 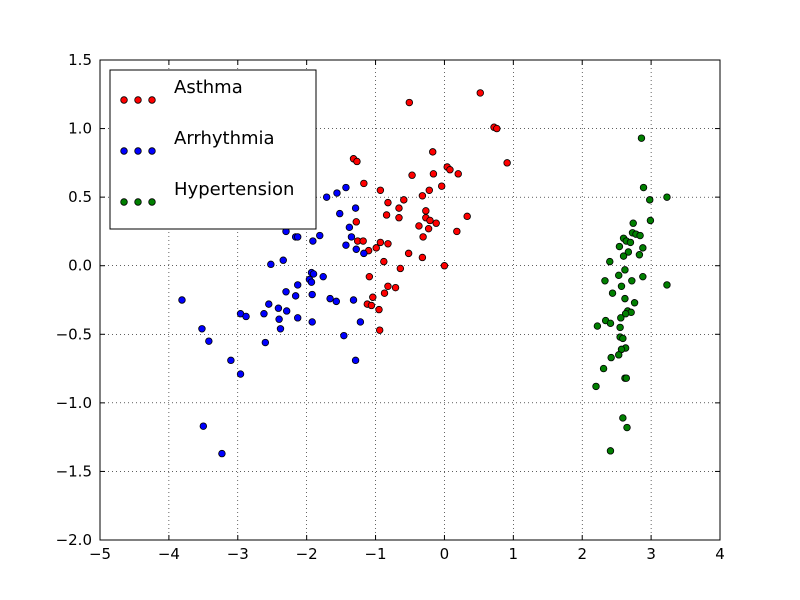 I want to click on y-tick-label: −1.0, so click(x=74, y=403).